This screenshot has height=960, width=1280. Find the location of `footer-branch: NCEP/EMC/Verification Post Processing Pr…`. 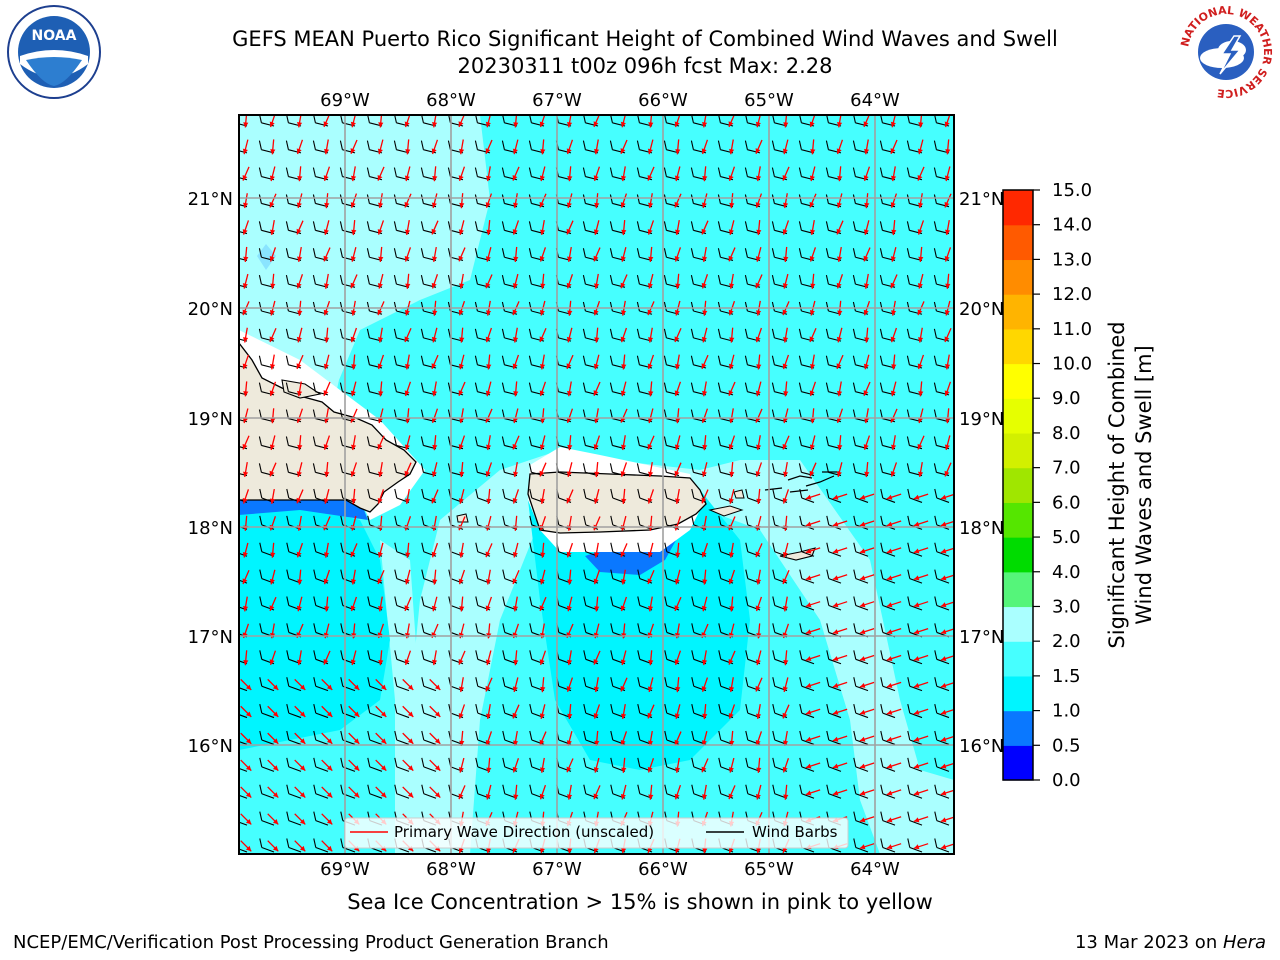

footer-branch: NCEP/EMC/Verification Post Processing Pr… is located at coordinates (311, 942).